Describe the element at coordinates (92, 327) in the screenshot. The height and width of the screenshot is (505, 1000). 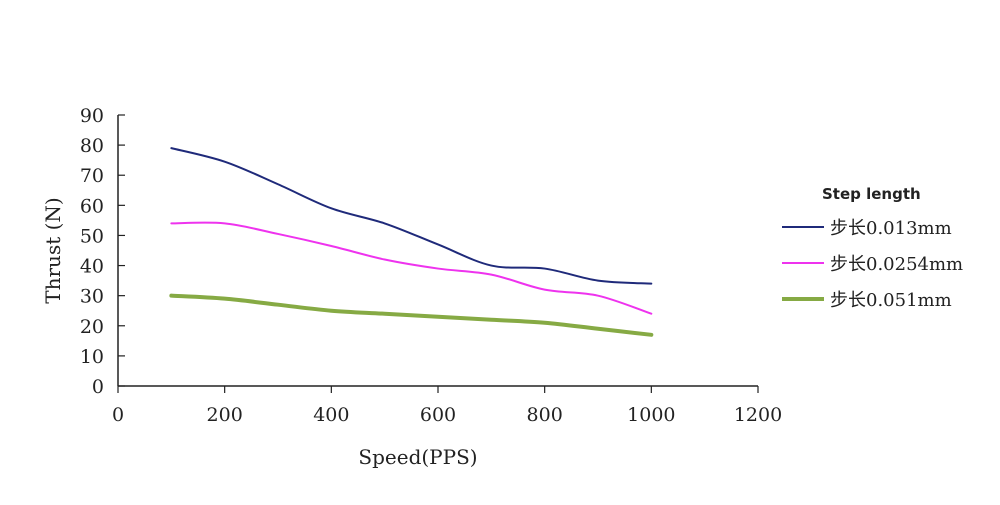
I see `y-tick-label: 20` at that location.